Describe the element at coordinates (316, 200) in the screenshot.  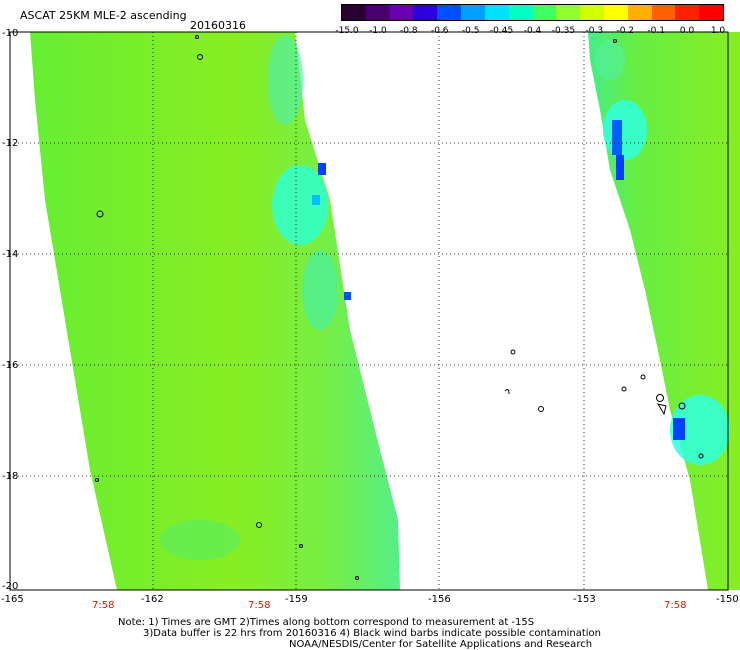
I see `left-swath-lightblue-pixel` at that location.